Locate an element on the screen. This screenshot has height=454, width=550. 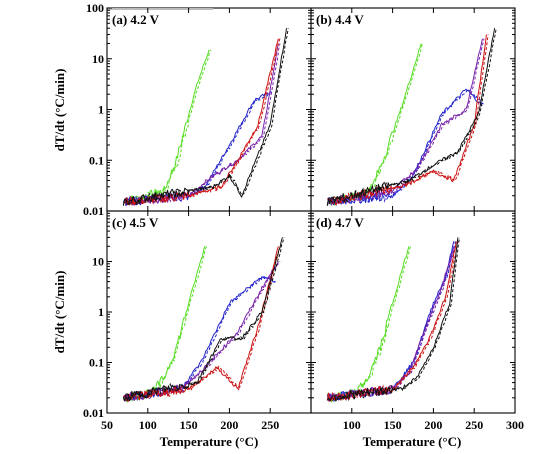
series-purple-panel-2-dashed is located at coordinates (406, 122).